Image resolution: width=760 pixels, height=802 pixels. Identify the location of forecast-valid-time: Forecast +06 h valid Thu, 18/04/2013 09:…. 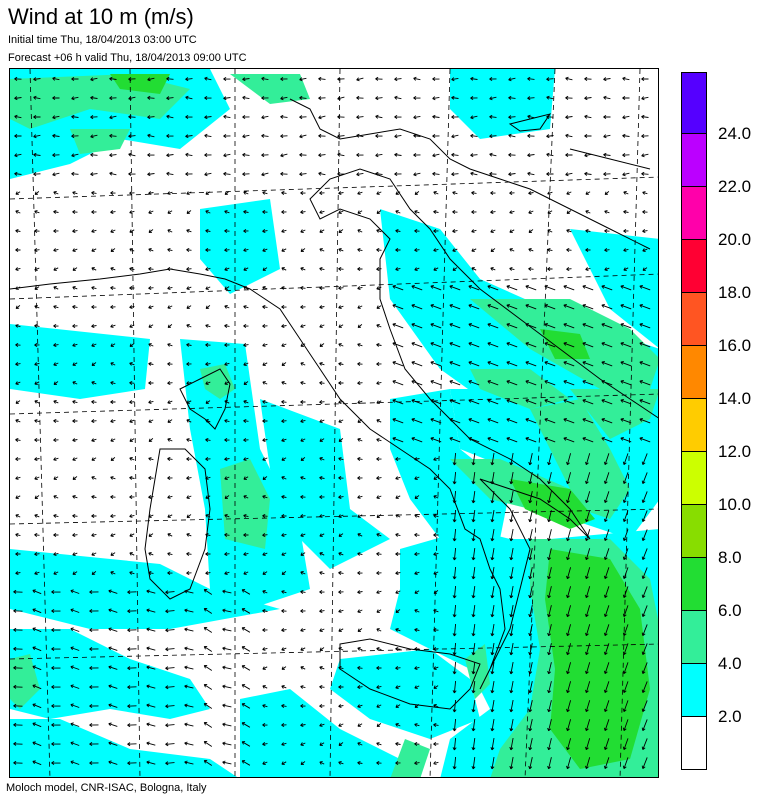
(127, 58).